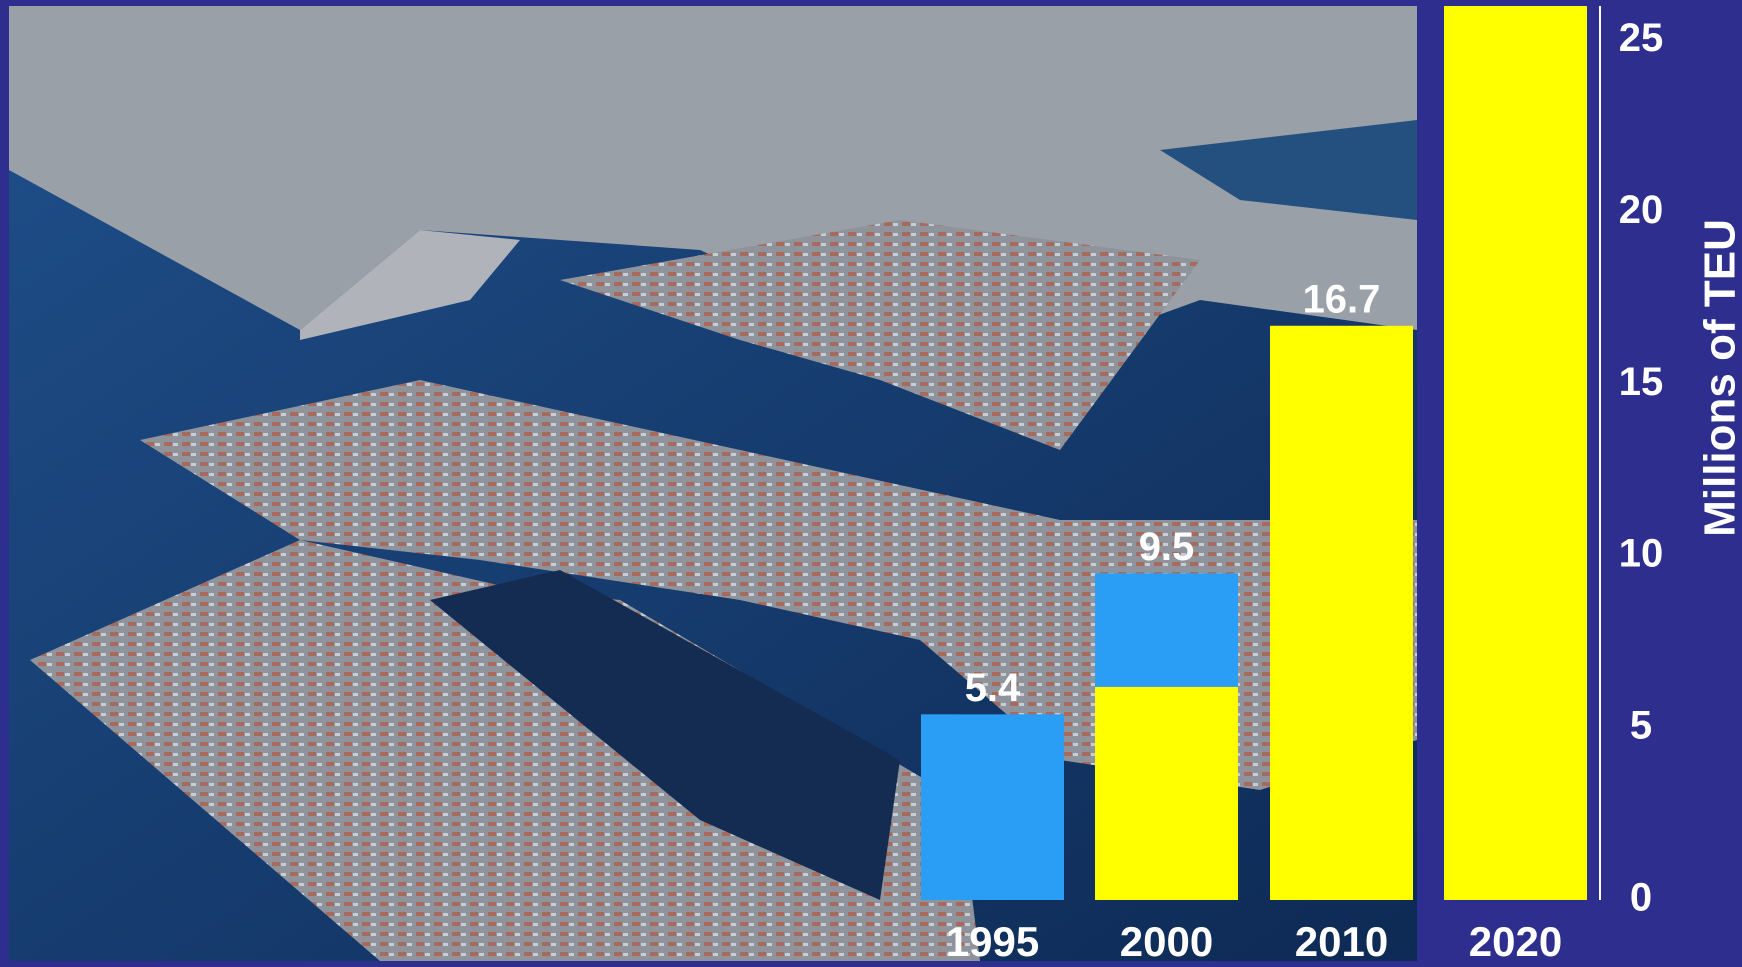 Image resolution: width=1742 pixels, height=967 pixels. I want to click on data-label: 16.7, so click(1342, 299).